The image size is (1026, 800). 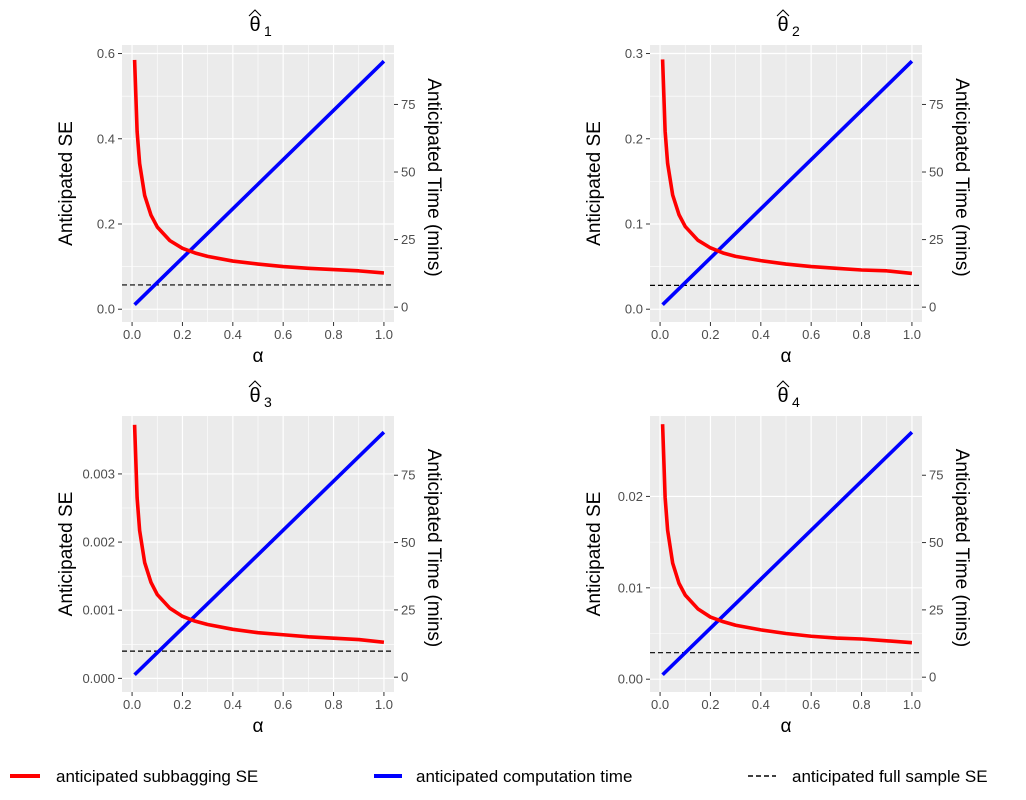 I want to click on y-tick-label: 0.002, so click(x=98, y=542).